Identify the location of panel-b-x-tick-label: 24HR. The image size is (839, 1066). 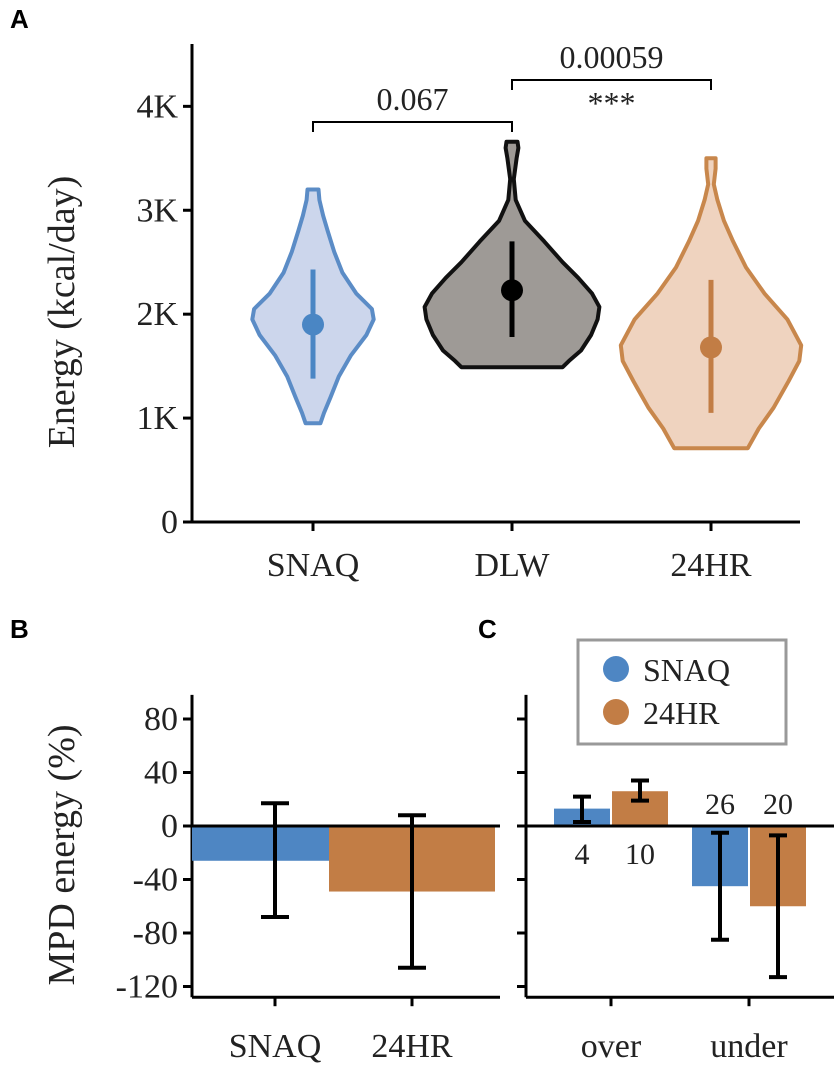
(412, 1046).